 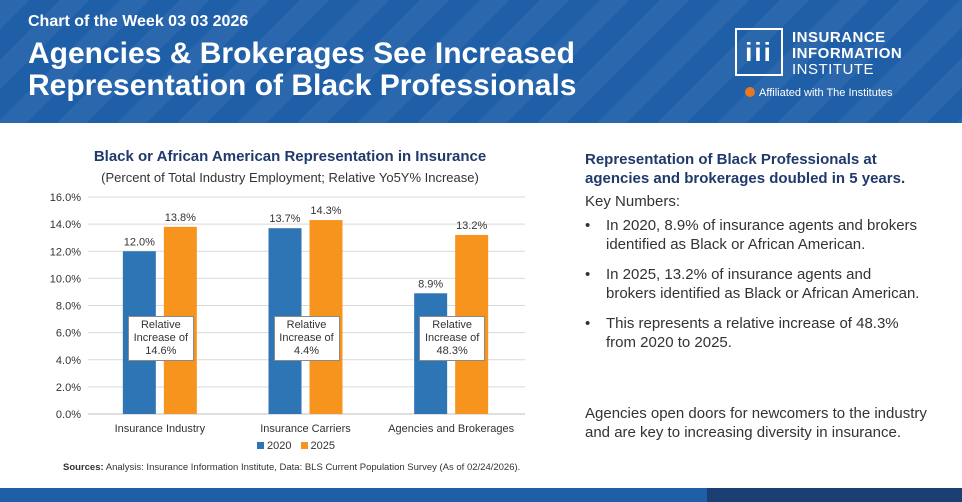 I want to click on iii-logo-icon: iii, so click(x=759, y=52).